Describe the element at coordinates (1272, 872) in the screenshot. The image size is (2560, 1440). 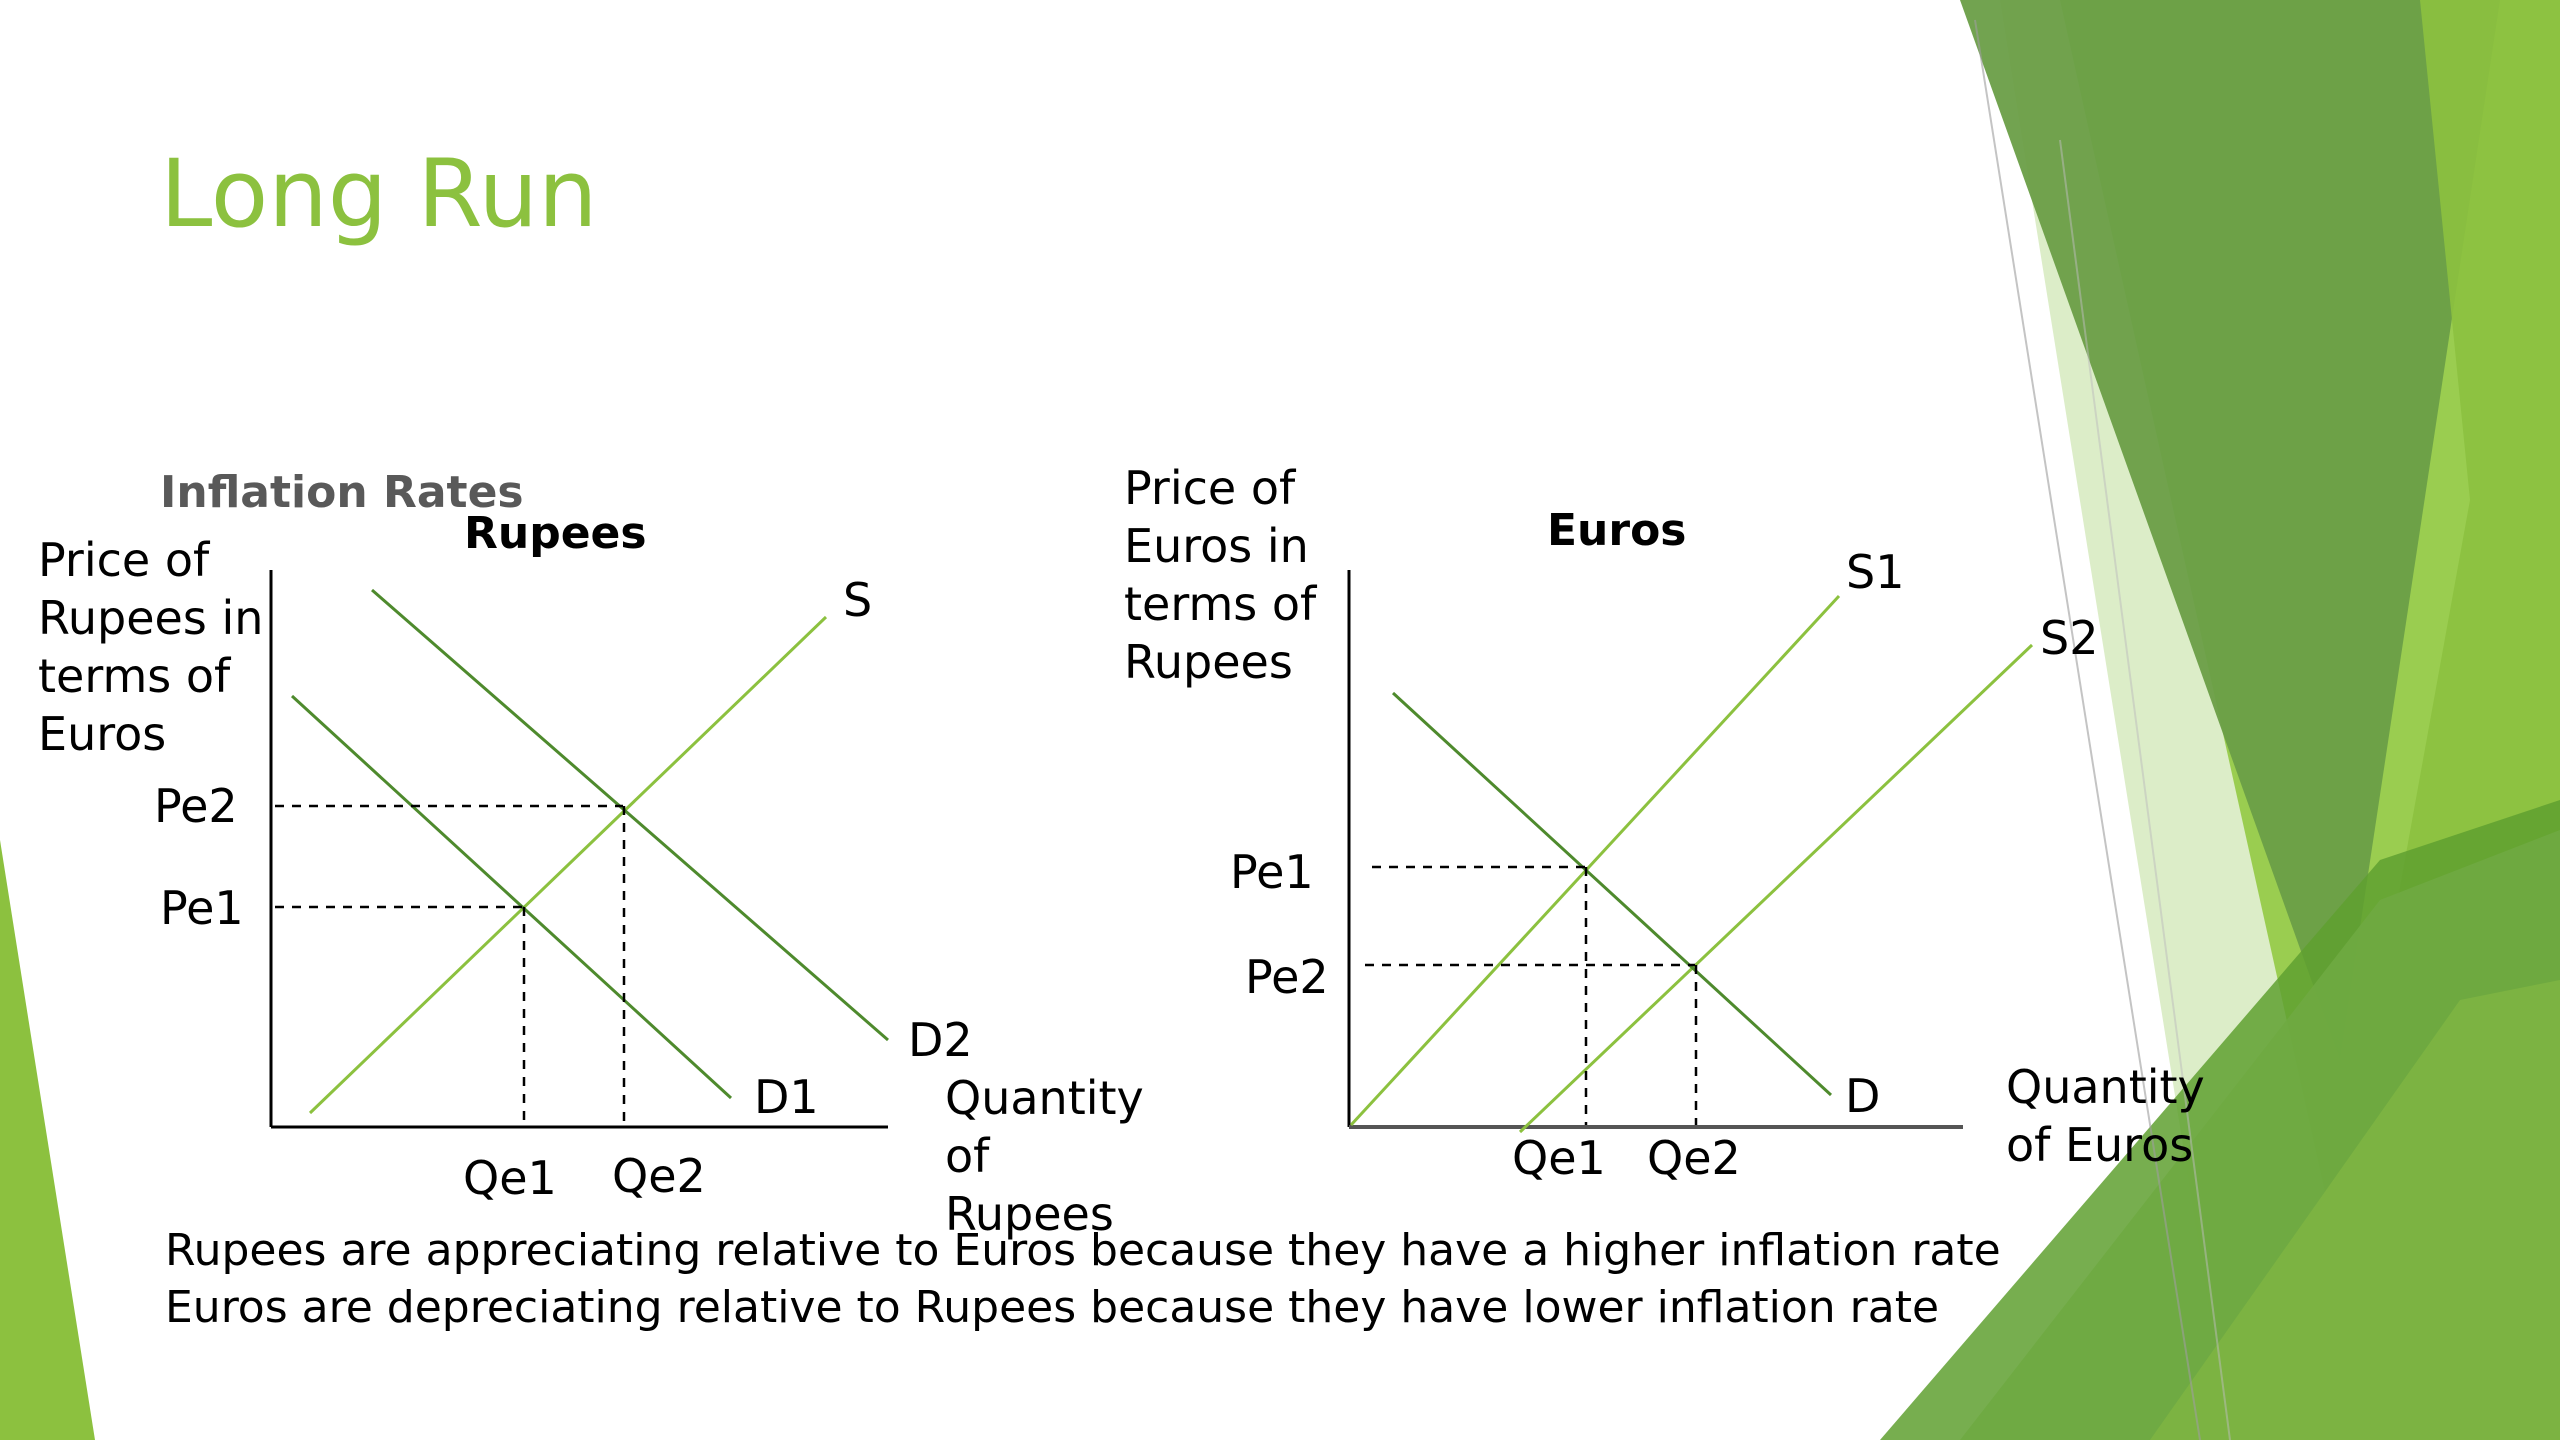
I see `euros-price-label-pe1: Pe1` at that location.